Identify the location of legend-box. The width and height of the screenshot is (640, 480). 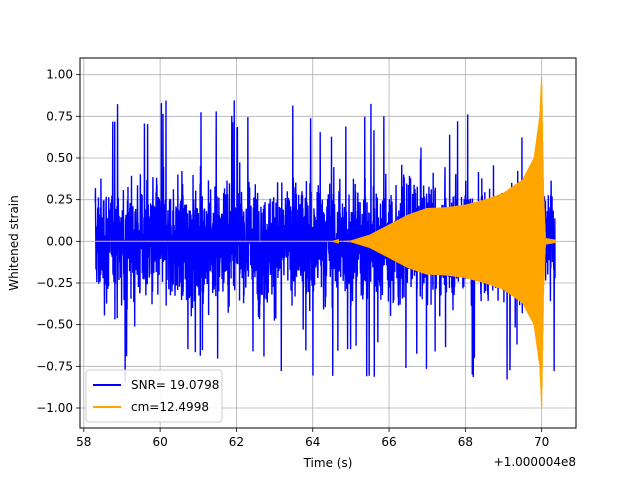
(154, 396).